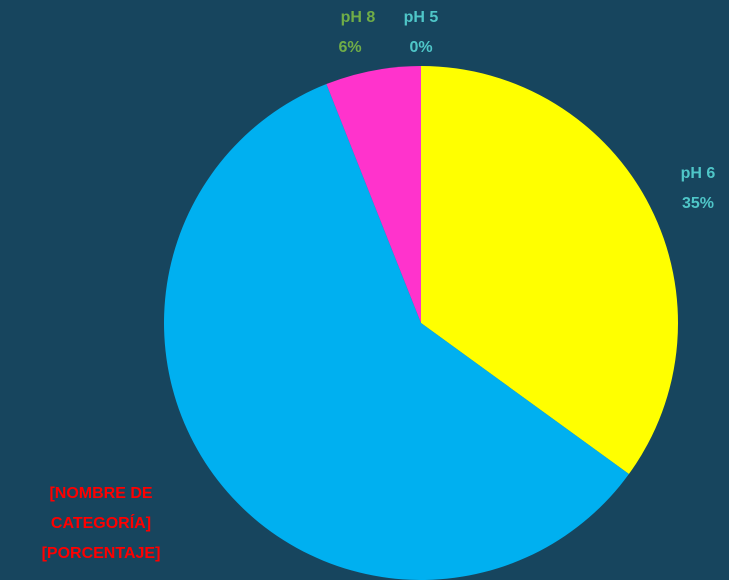 The image size is (729, 580). I want to click on slice-label-ph5-name: pH 5, so click(421, 17).